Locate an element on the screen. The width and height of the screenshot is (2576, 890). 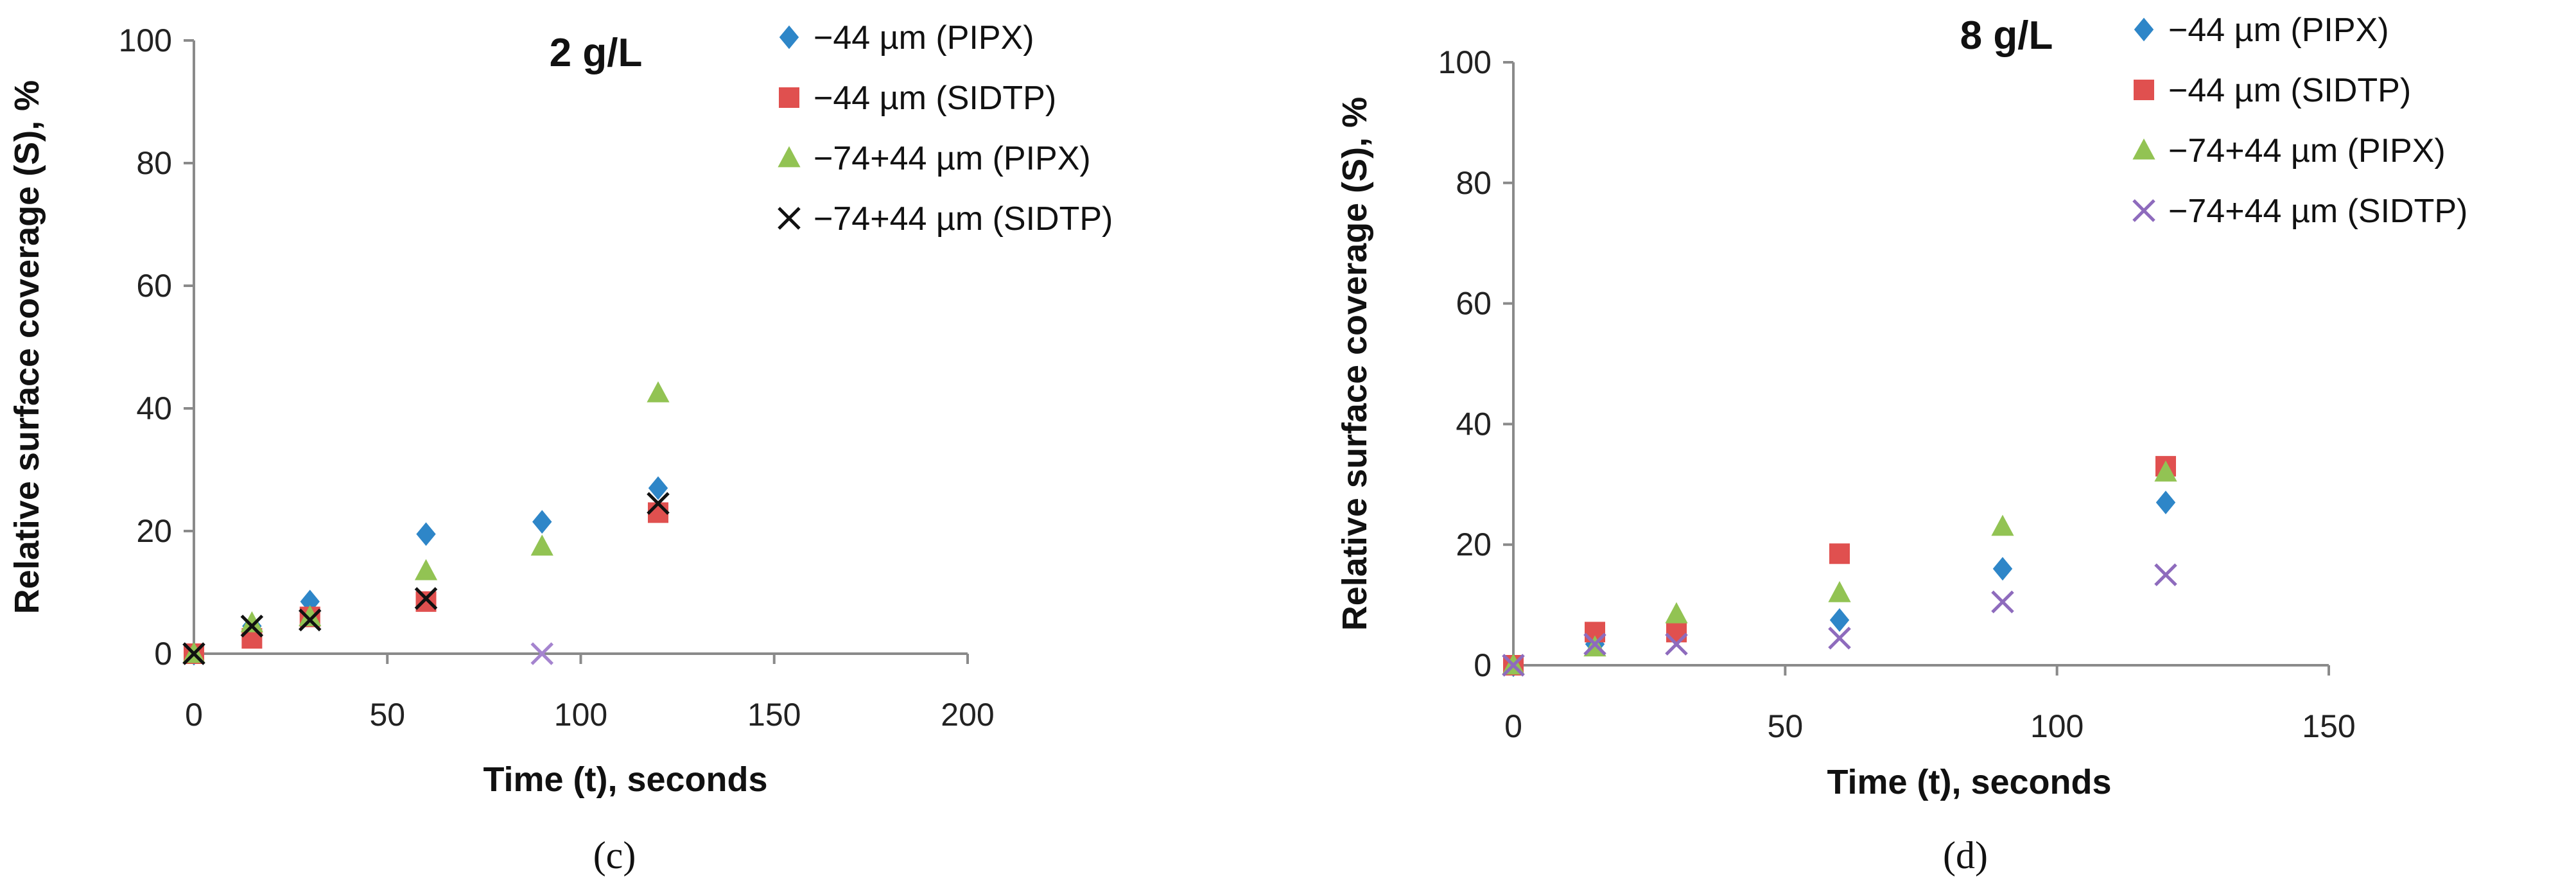
figure-caption: (d) is located at coordinates (1965, 855).